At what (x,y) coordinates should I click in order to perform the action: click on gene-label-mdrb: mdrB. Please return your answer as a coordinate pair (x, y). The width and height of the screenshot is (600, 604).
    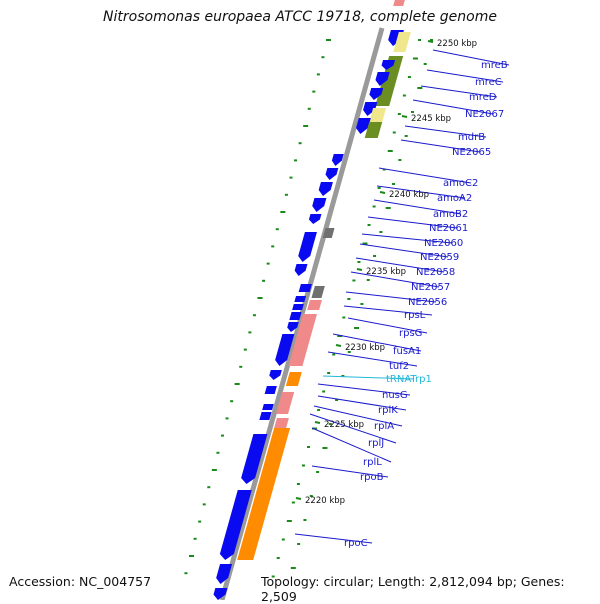
    Looking at the image, I should click on (471, 137).